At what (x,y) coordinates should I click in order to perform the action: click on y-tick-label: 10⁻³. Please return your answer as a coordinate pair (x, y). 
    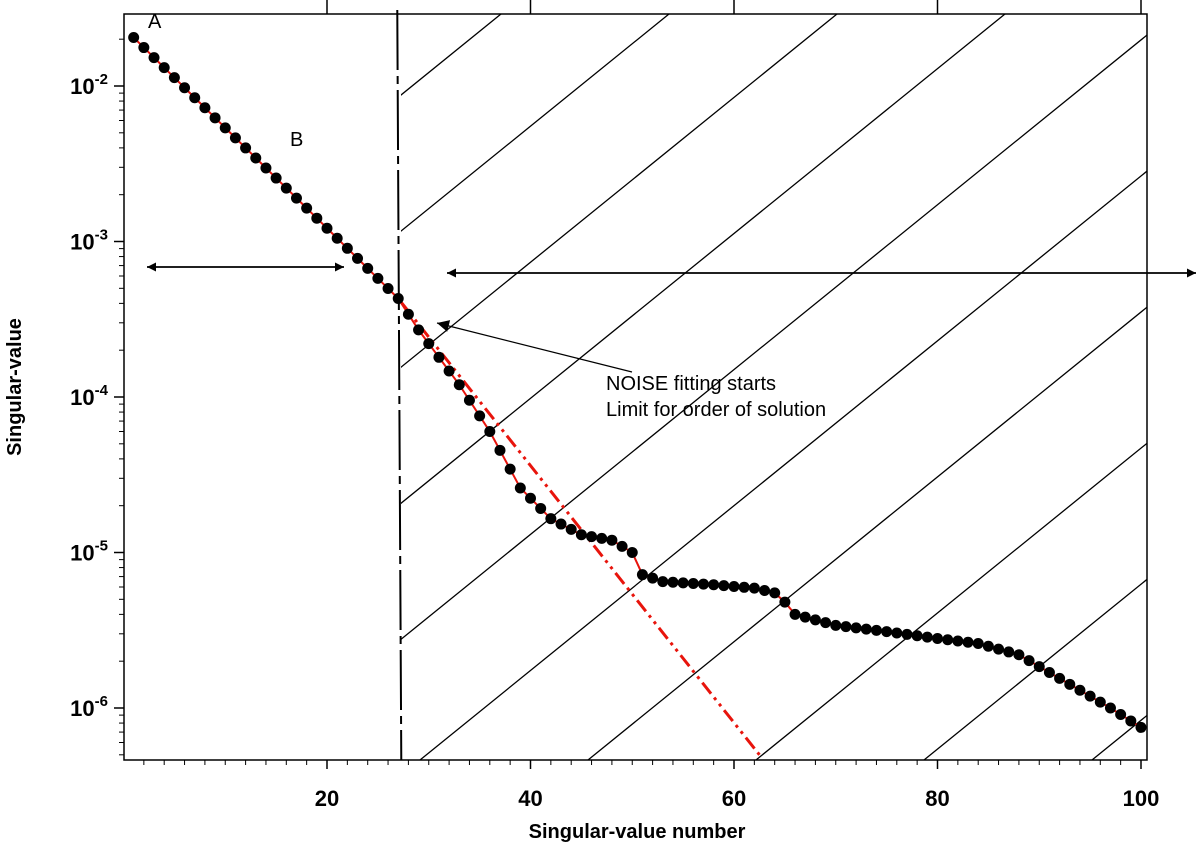
    Looking at the image, I should click on (89, 241).